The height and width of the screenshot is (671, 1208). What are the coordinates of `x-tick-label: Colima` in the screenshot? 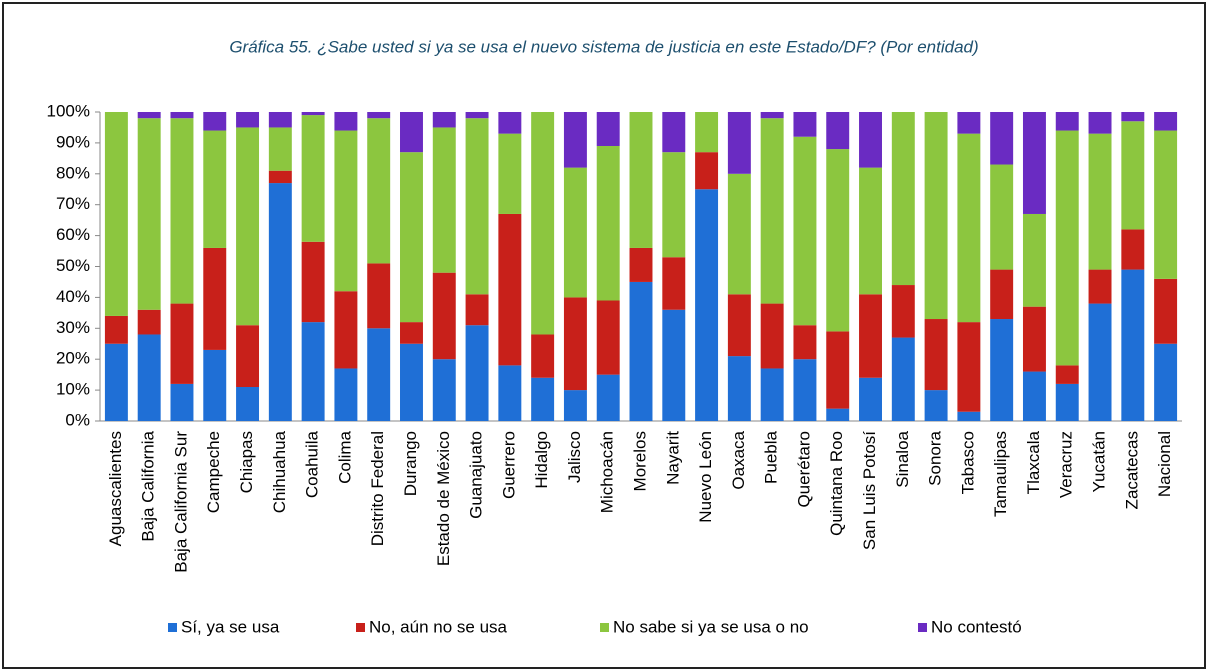 It's located at (344, 456).